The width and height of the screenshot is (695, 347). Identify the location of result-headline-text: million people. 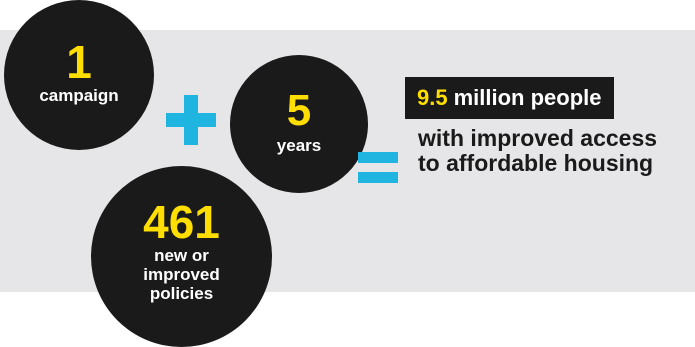
(527, 97).